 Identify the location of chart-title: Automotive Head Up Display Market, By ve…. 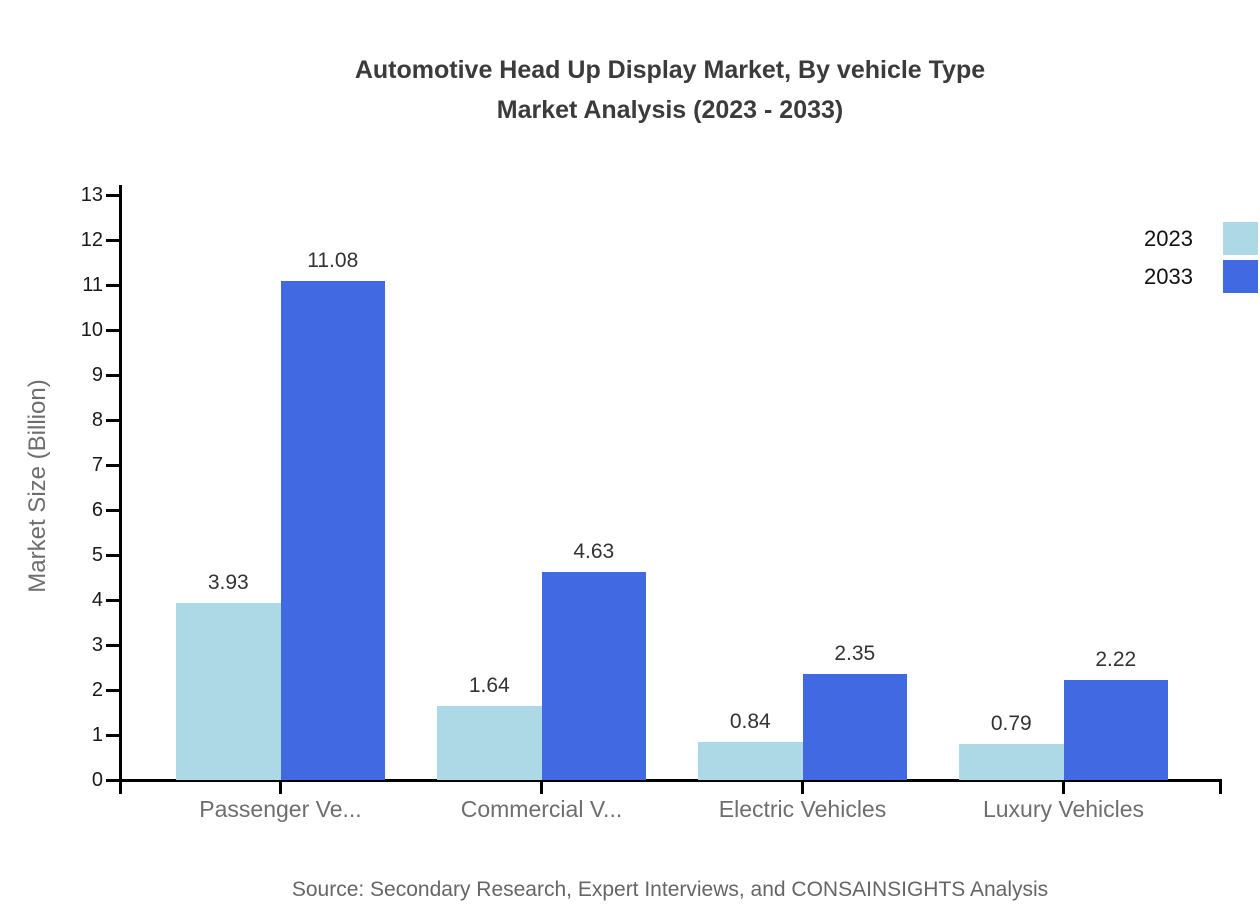
(670, 90).